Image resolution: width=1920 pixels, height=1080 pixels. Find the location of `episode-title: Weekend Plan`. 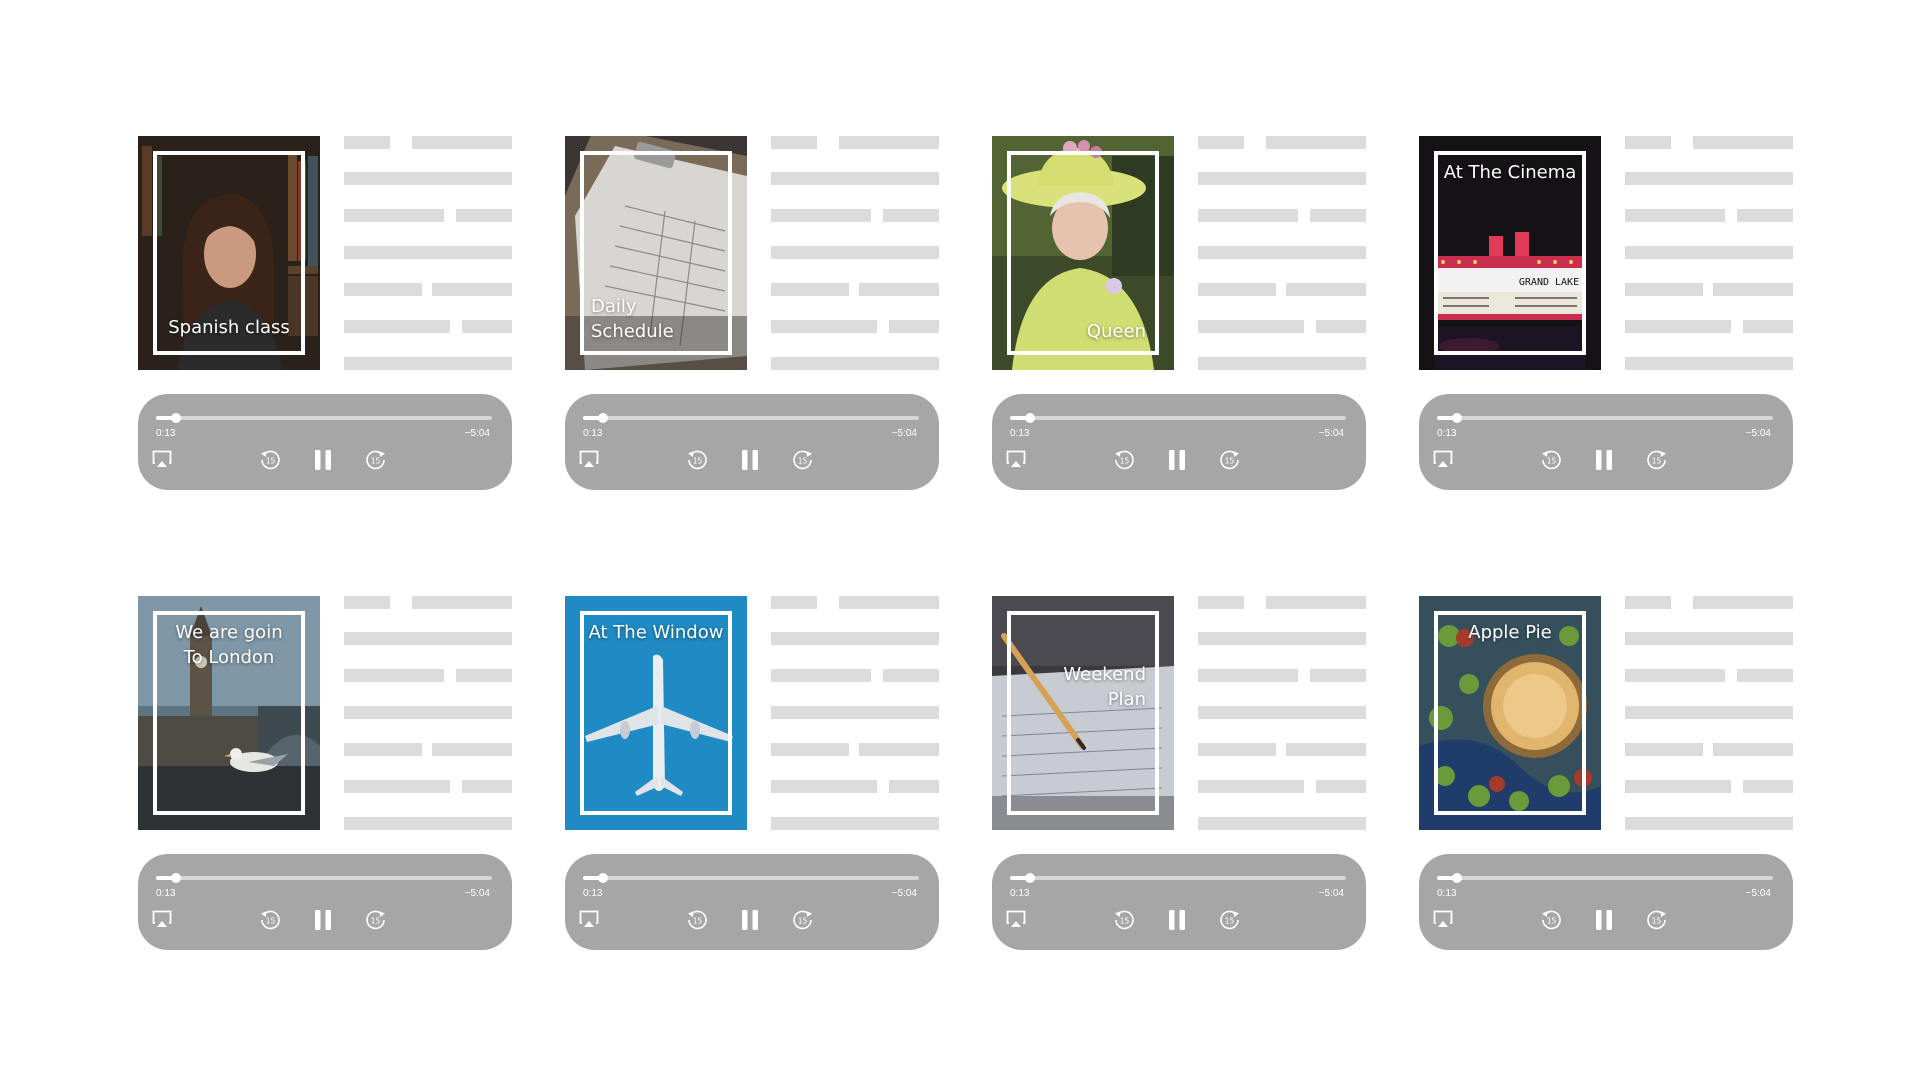

episode-title: Weekend Plan is located at coordinates (1104, 687).